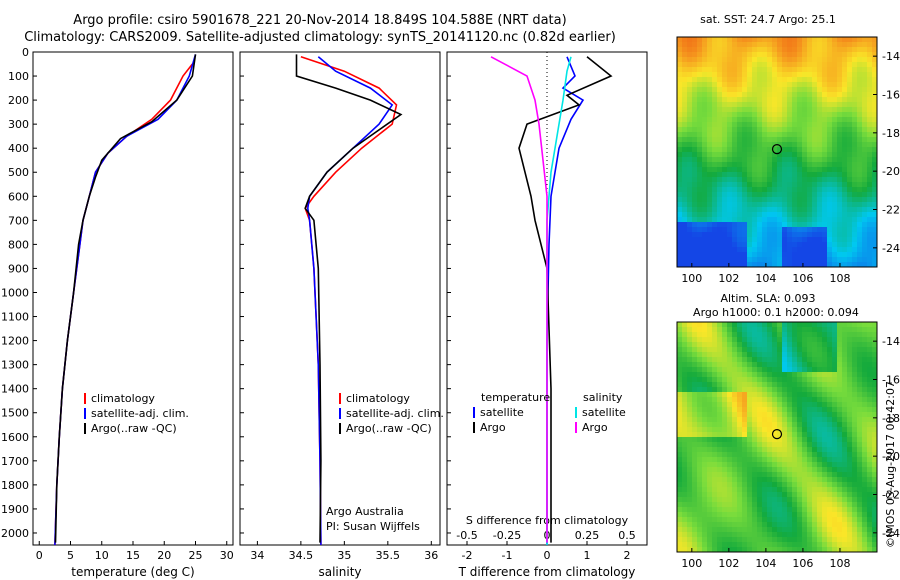  What do you see at coordinates (777, 437) in the screenshot?
I see `sla-map-cells` at bounding box center [777, 437].